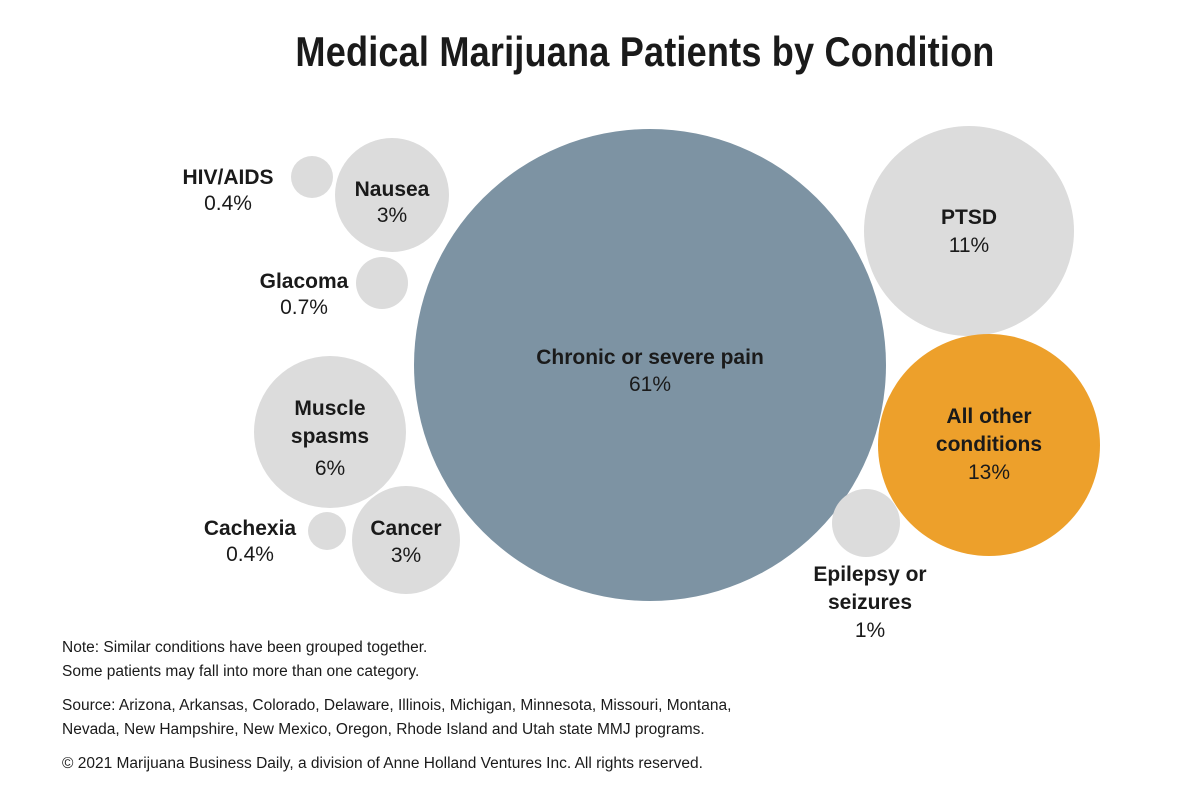  Describe the element at coordinates (304, 307) in the screenshot. I see `bubble-value-glacoma: 0.7%` at that location.